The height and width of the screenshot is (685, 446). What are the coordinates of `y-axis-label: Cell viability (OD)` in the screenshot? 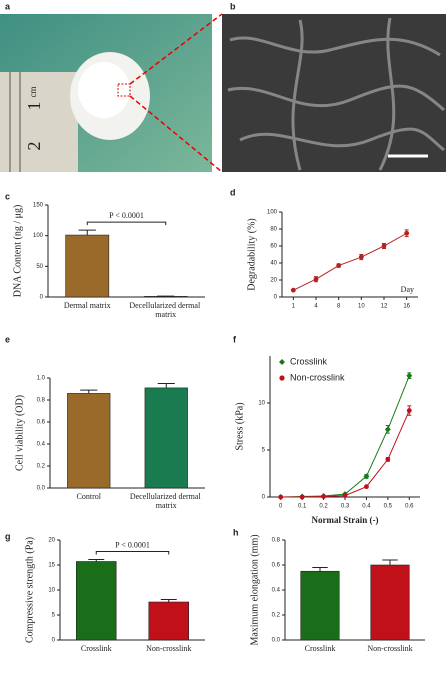 It's located at (19, 433).